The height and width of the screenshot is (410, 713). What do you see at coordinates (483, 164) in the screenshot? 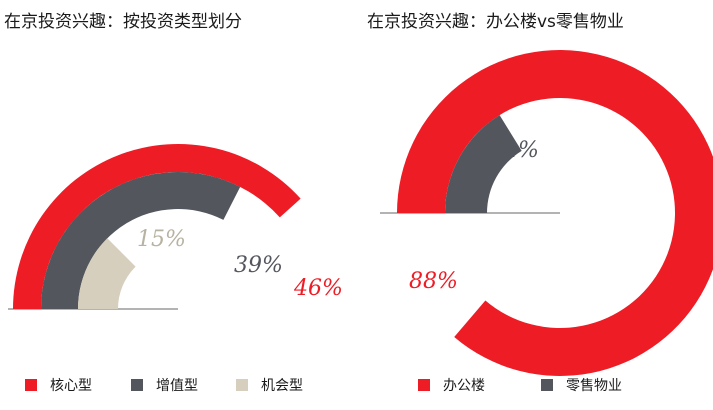
I see `arc-retail` at bounding box center [483, 164].